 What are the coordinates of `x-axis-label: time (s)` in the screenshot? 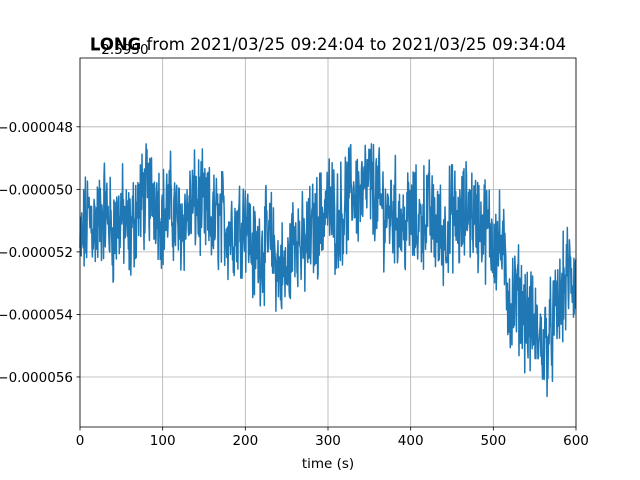 It's located at (328, 464).